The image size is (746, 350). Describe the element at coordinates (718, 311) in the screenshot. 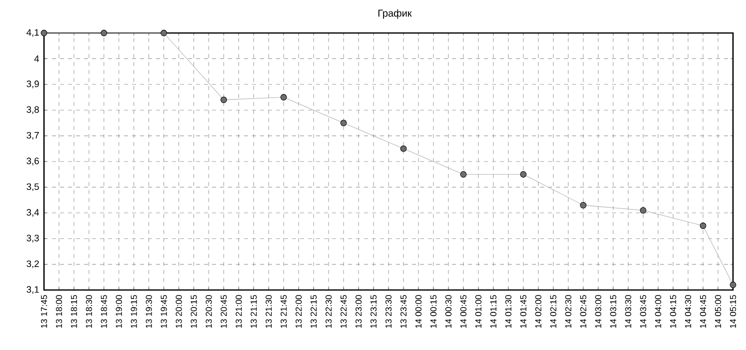

I see `x-tick-label: 14 05:00` at that location.